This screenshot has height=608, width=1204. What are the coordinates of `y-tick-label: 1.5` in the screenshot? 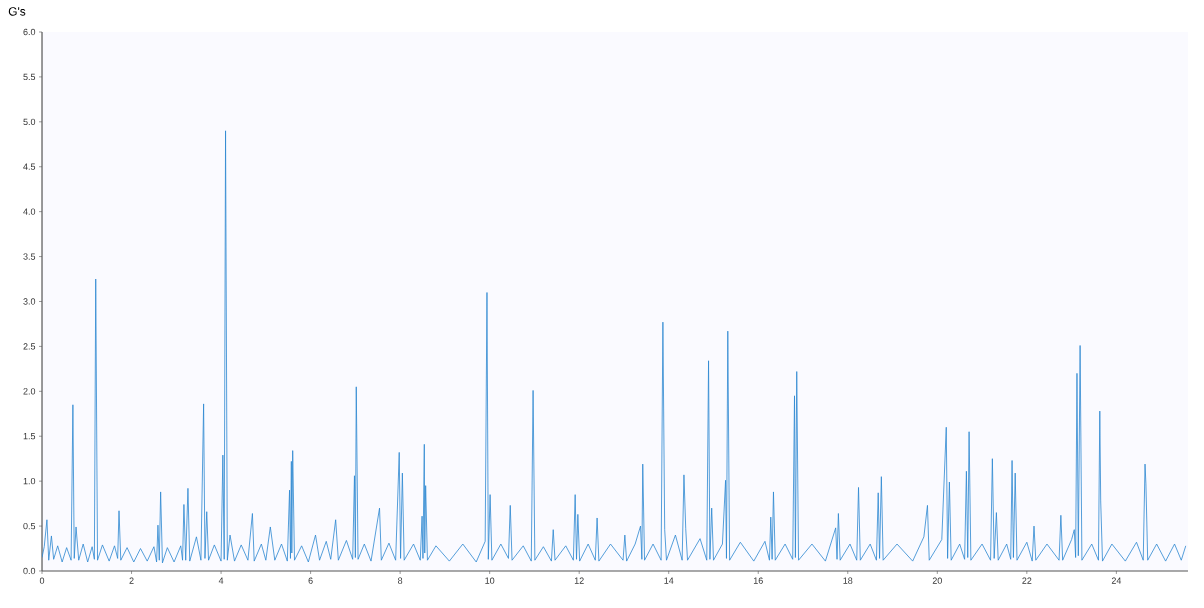 It's located at (29, 436).